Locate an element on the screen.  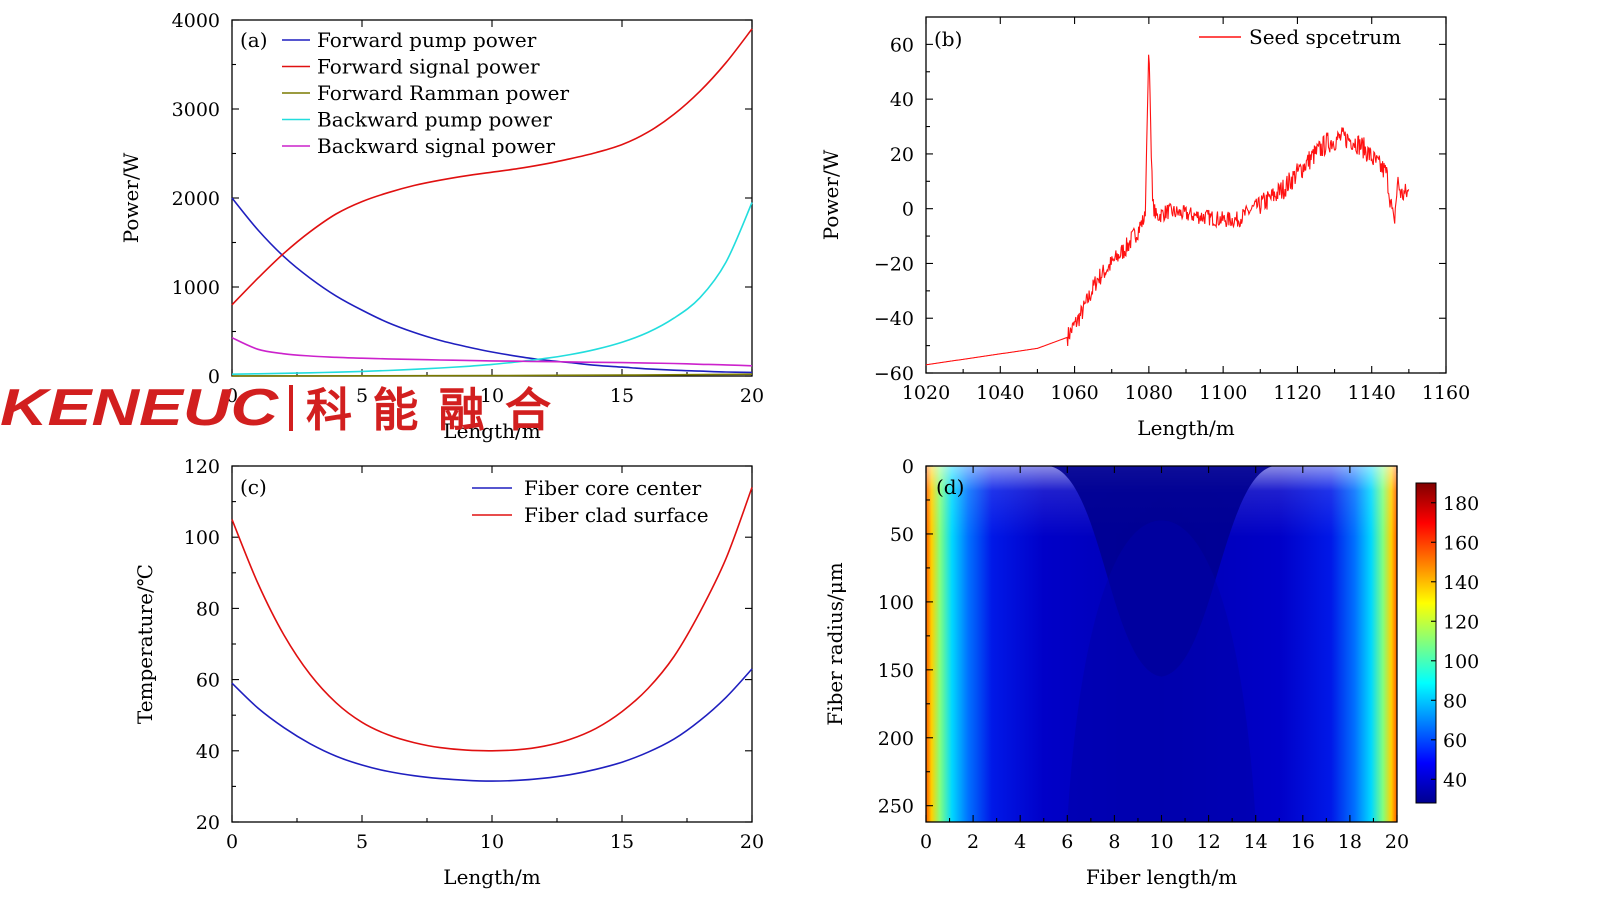
x-tick-label: 8 is located at coordinates (1114, 842).